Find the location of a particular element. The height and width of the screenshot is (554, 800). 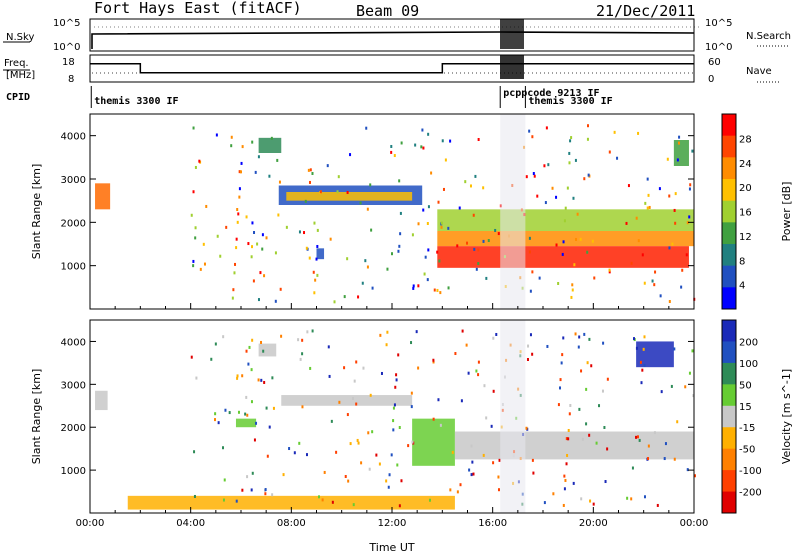

freq-burst is located at coordinates (512, 67).